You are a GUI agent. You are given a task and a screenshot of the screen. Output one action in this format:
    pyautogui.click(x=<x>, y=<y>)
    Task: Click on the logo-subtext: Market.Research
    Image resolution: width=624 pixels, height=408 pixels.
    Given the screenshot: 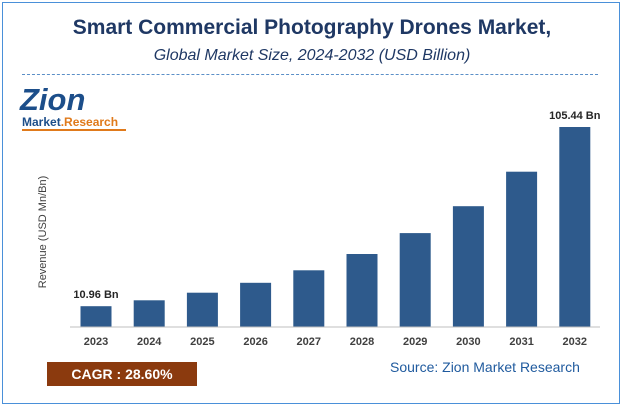 What is the action you would take?
    pyautogui.click(x=70, y=122)
    